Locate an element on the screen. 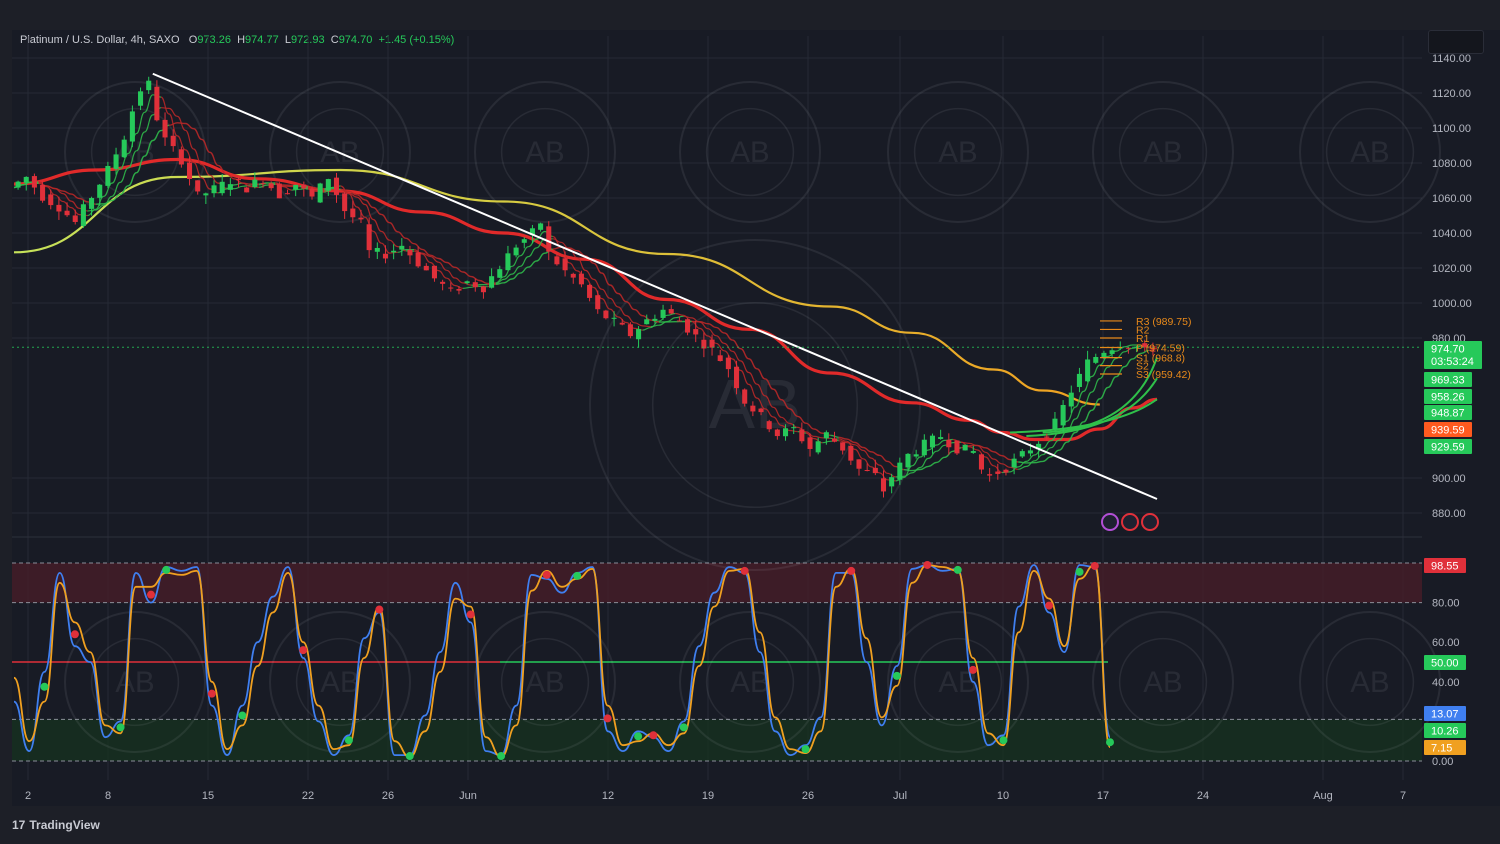 The image size is (1500, 844). price-badge-value: 948.87 is located at coordinates (1448, 414).